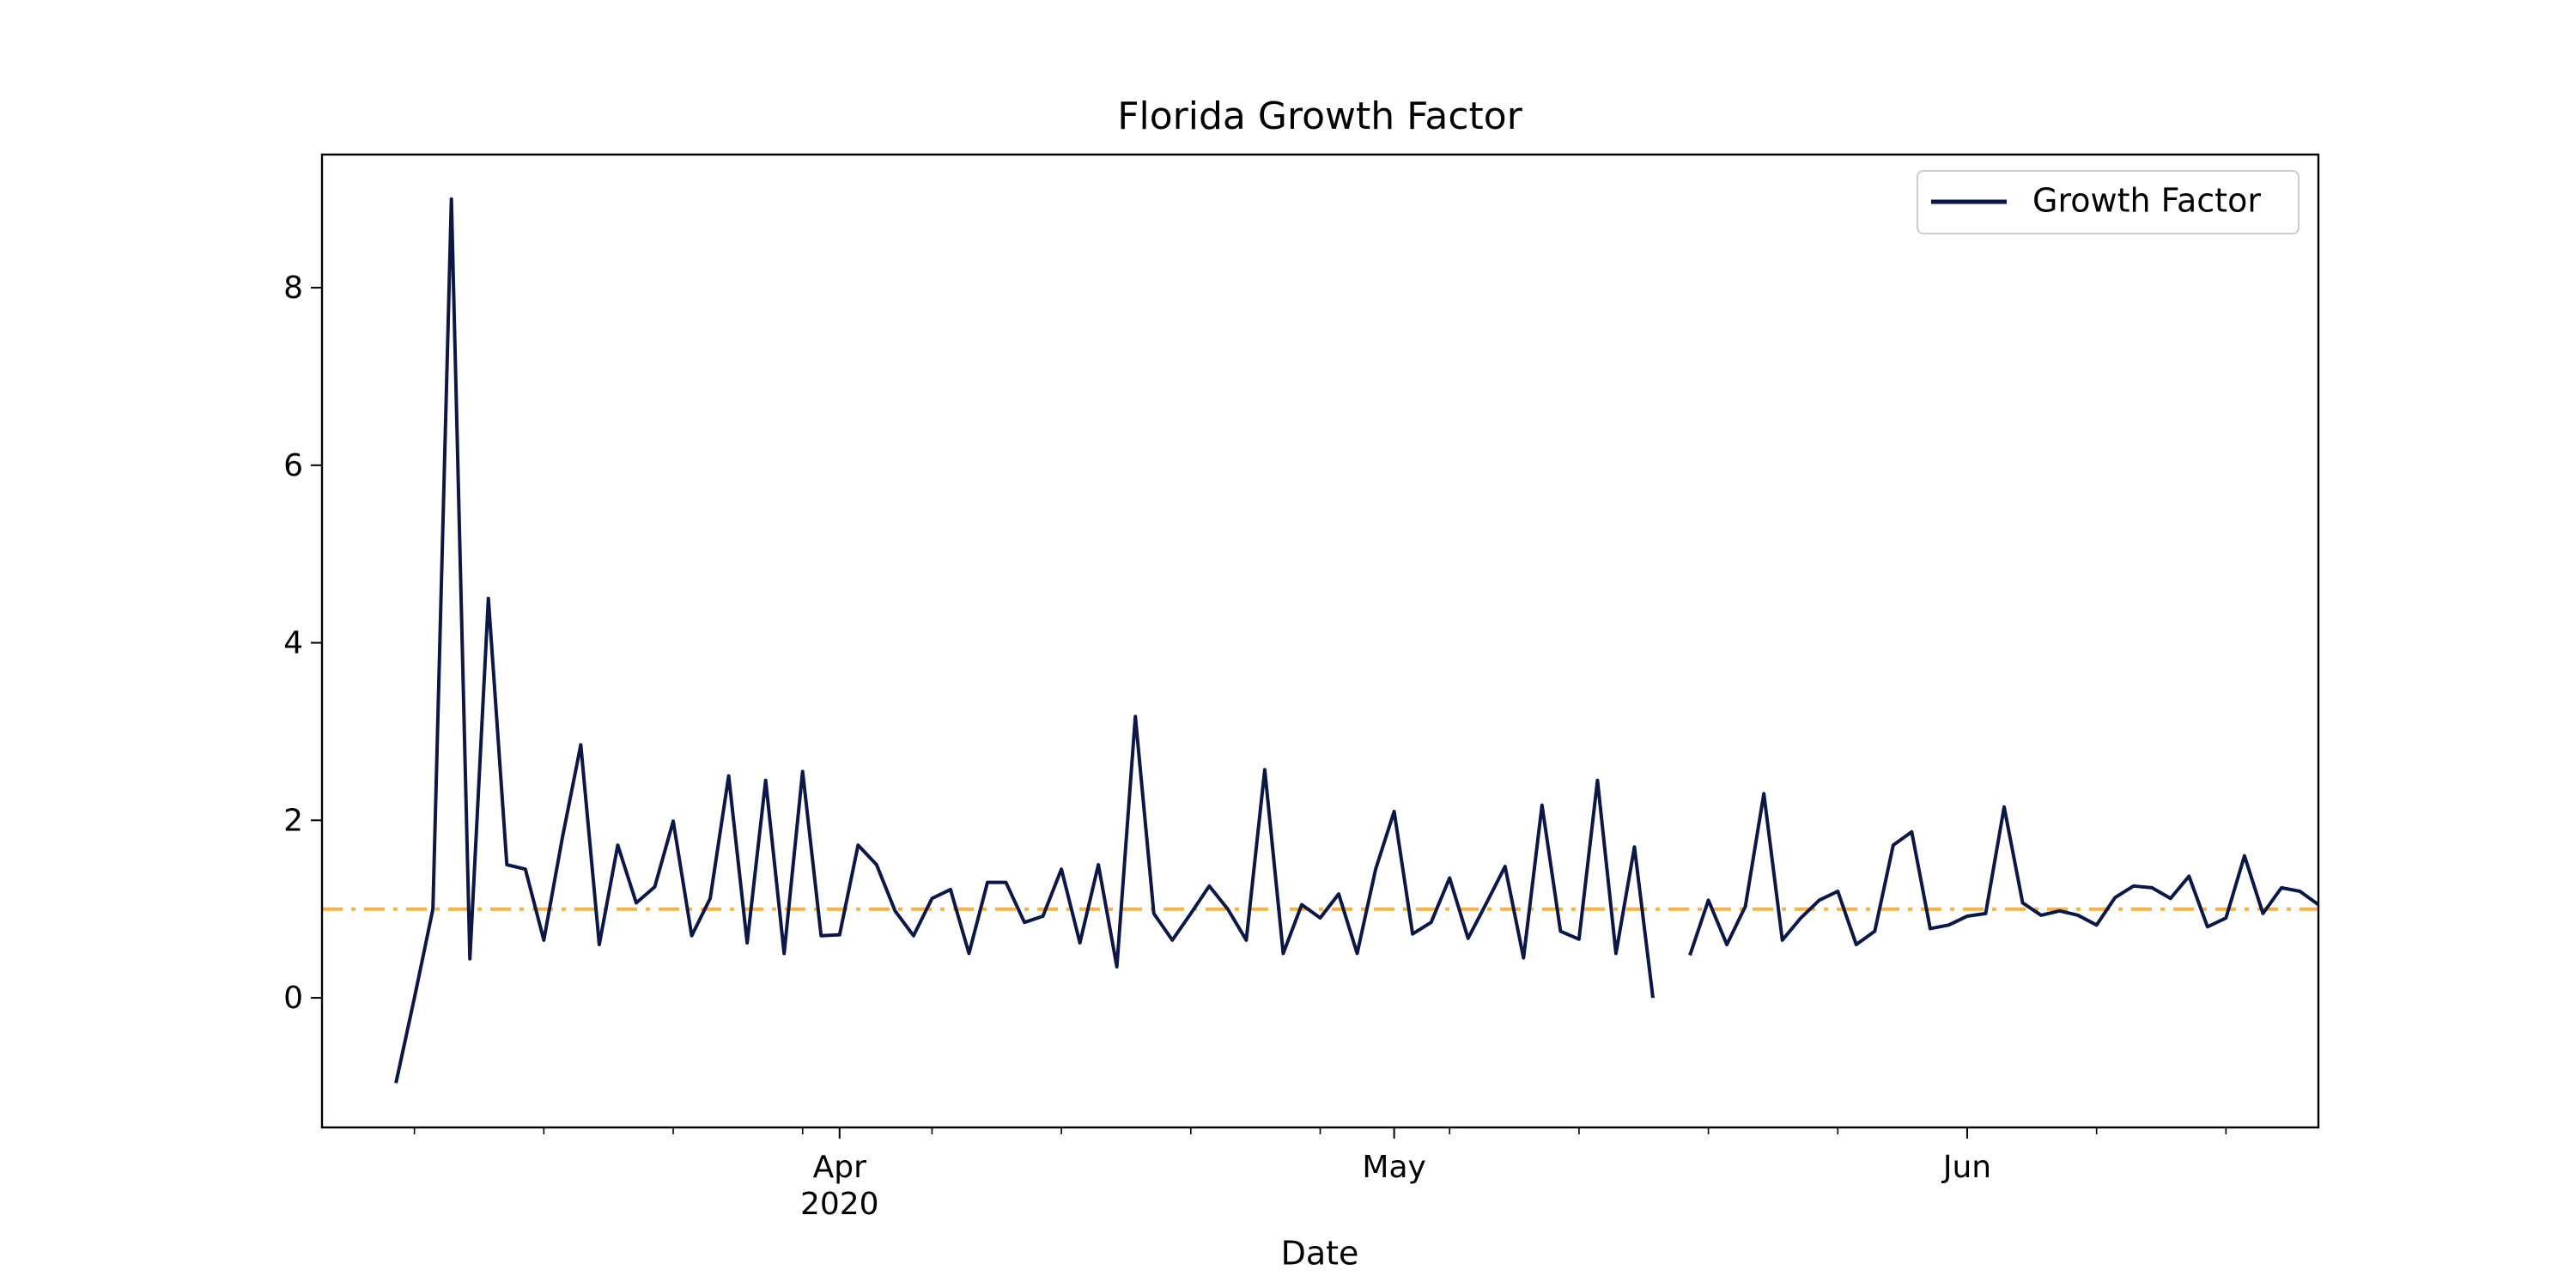 This screenshot has width=2576, height=1288. Describe the element at coordinates (293, 288) in the screenshot. I see `y-tick-label: 8` at that location.